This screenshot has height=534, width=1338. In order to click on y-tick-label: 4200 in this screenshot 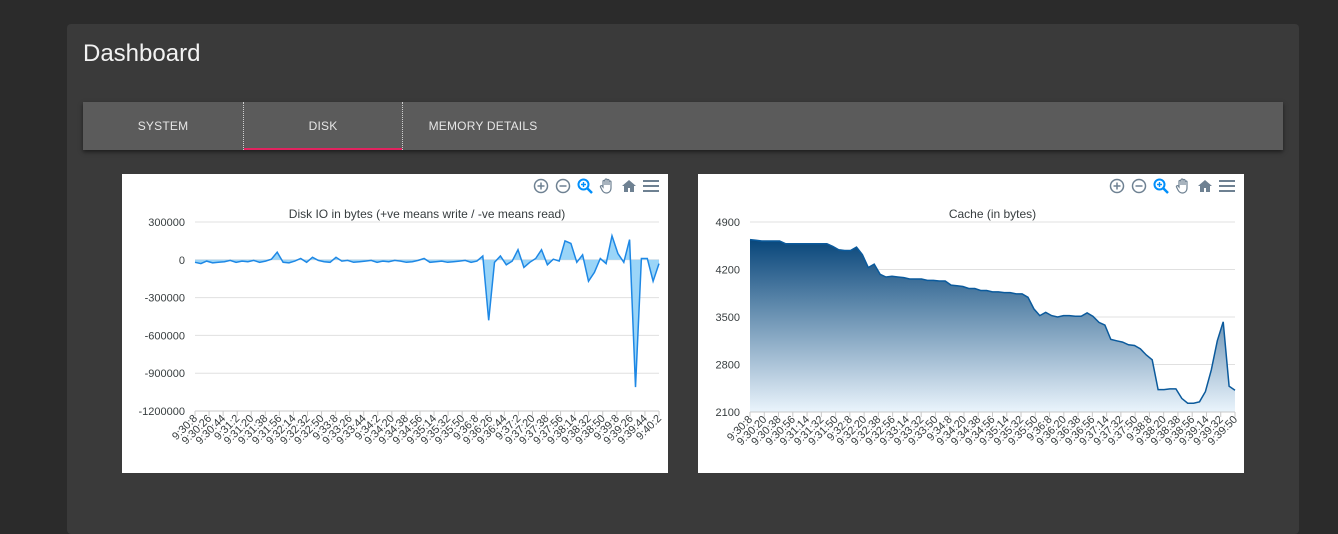, I will do `click(728, 271)`.